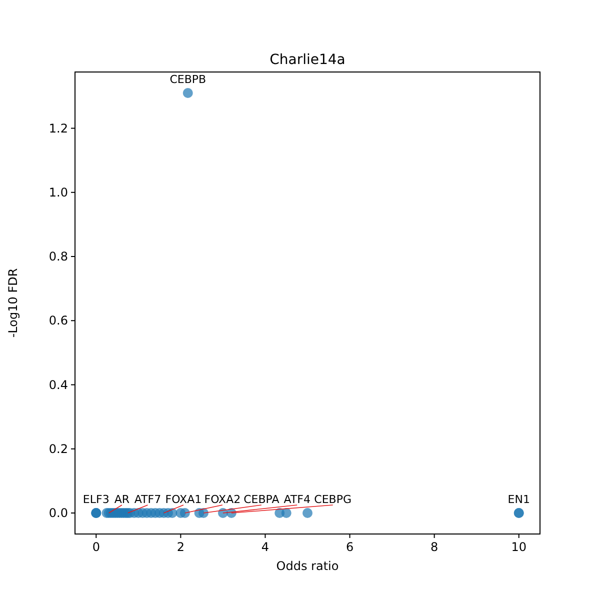 The width and height of the screenshot is (600, 600). I want to click on annotation: ATF4, so click(297, 499).